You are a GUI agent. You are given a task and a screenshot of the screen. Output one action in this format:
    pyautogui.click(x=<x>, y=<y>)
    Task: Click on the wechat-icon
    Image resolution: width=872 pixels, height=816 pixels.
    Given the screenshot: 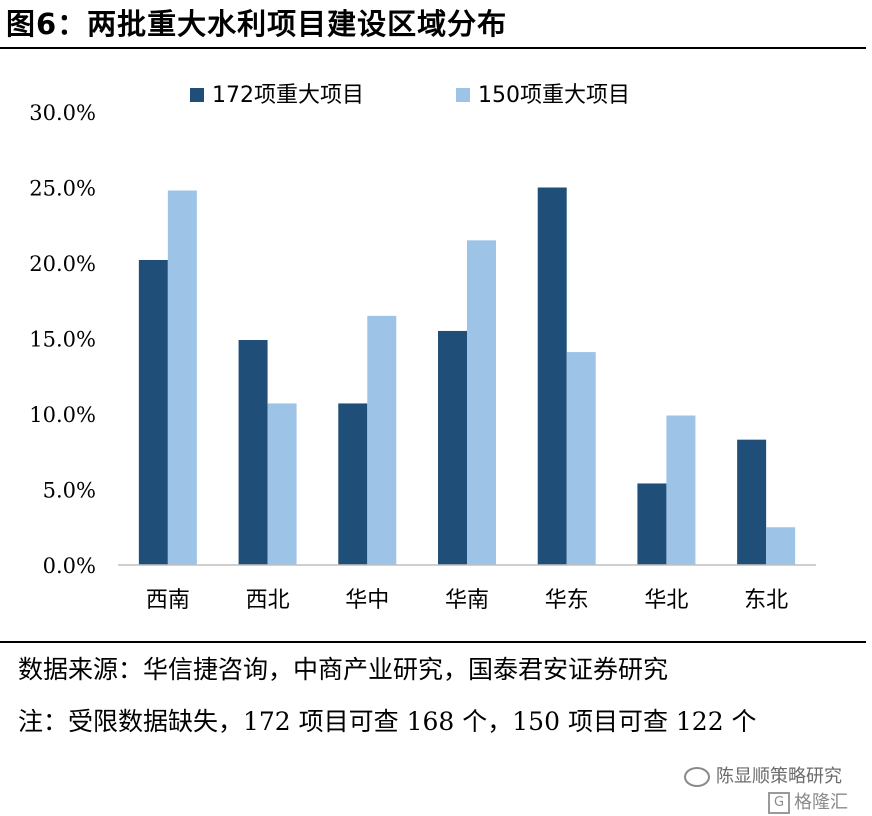 What is the action you would take?
    pyautogui.click(x=697, y=777)
    